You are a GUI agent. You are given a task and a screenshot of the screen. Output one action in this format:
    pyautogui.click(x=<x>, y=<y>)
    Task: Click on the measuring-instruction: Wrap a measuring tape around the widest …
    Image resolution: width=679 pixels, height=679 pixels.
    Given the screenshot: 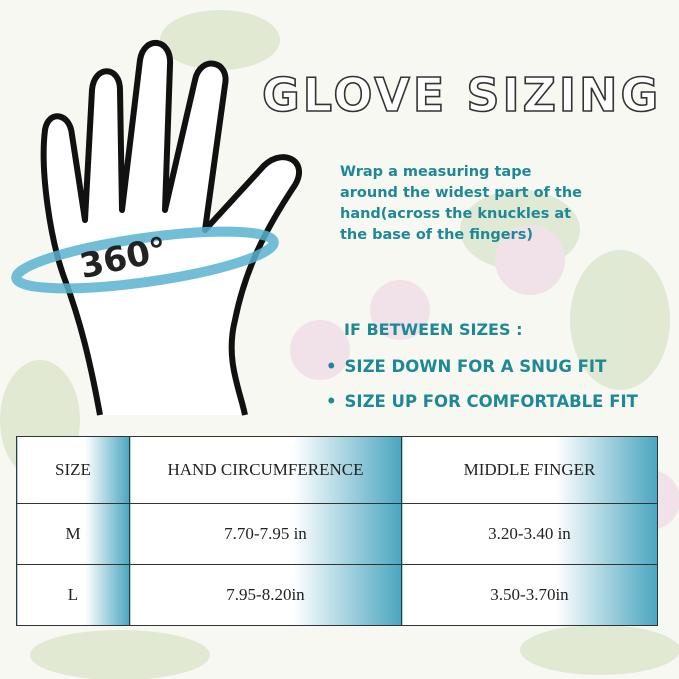 What is the action you would take?
    pyautogui.click(x=461, y=203)
    